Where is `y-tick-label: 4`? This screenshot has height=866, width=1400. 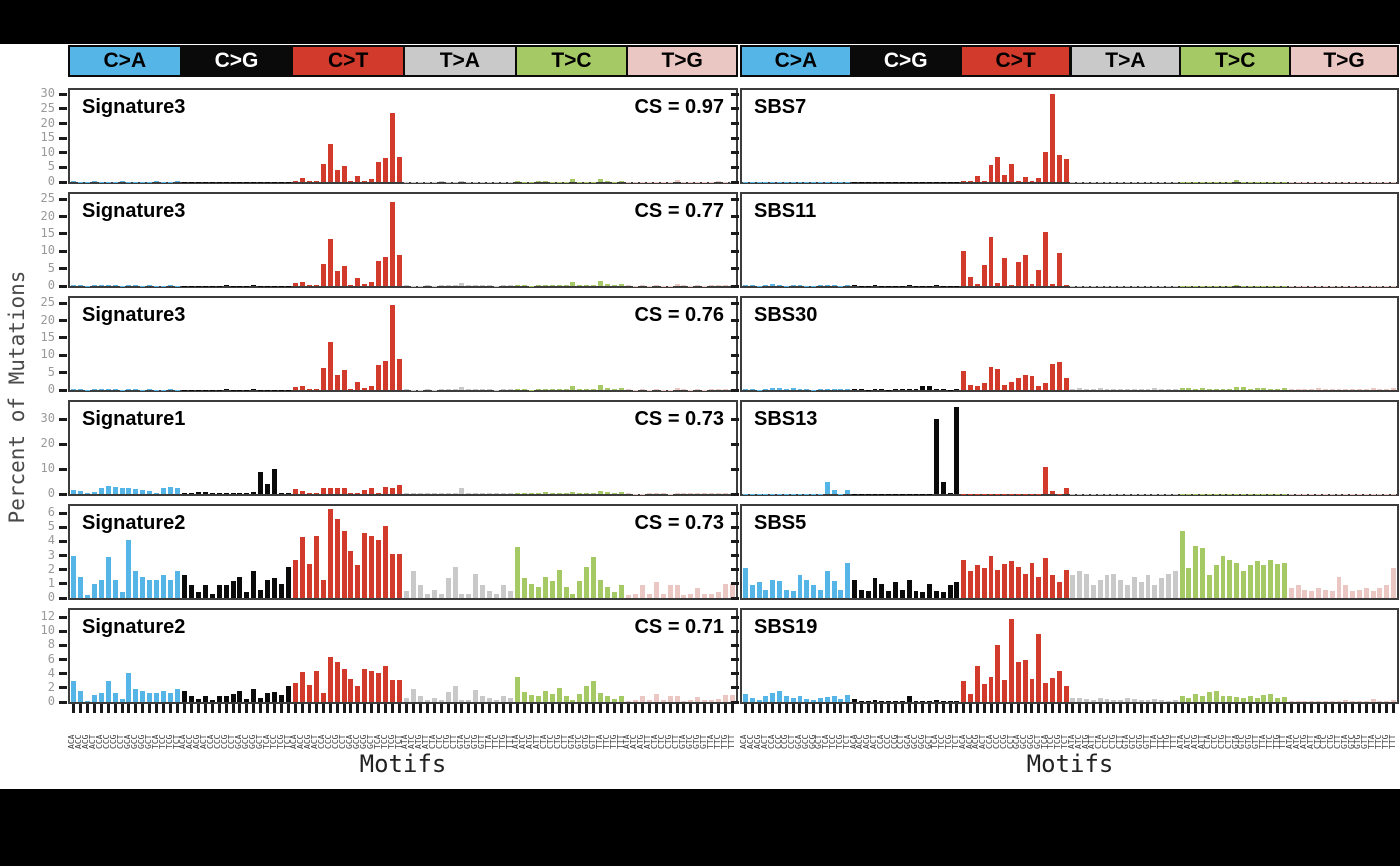 y-tick-label: 4 is located at coordinates (51, 540).